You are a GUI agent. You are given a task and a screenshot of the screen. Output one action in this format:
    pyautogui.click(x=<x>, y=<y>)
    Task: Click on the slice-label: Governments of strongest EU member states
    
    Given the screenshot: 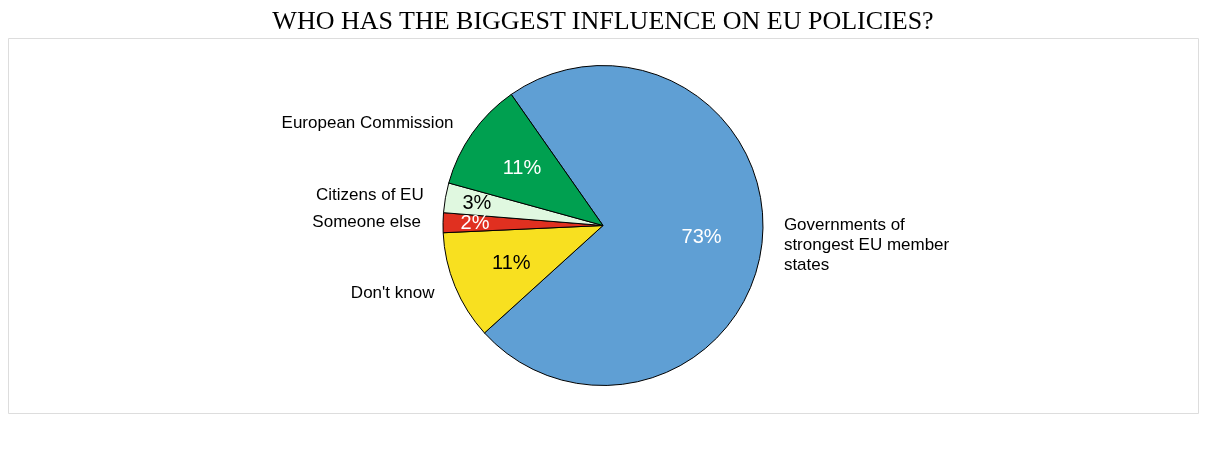 What is the action you would take?
    pyautogui.click(x=866, y=245)
    